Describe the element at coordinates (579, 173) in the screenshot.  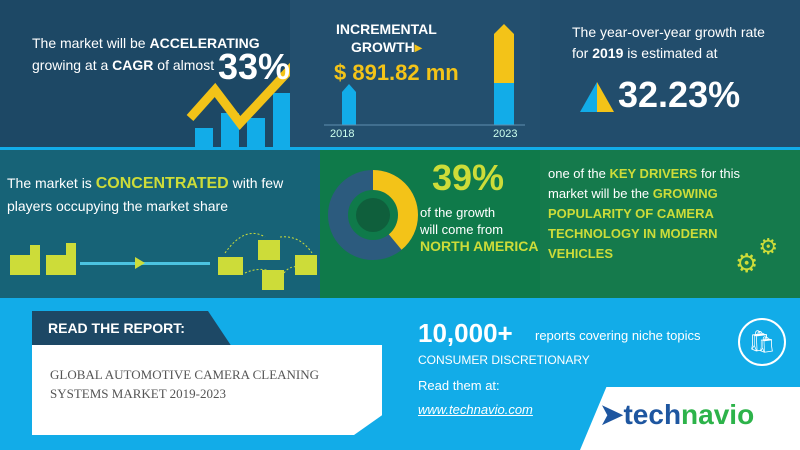
I see `drivers-text: one of the` at that location.